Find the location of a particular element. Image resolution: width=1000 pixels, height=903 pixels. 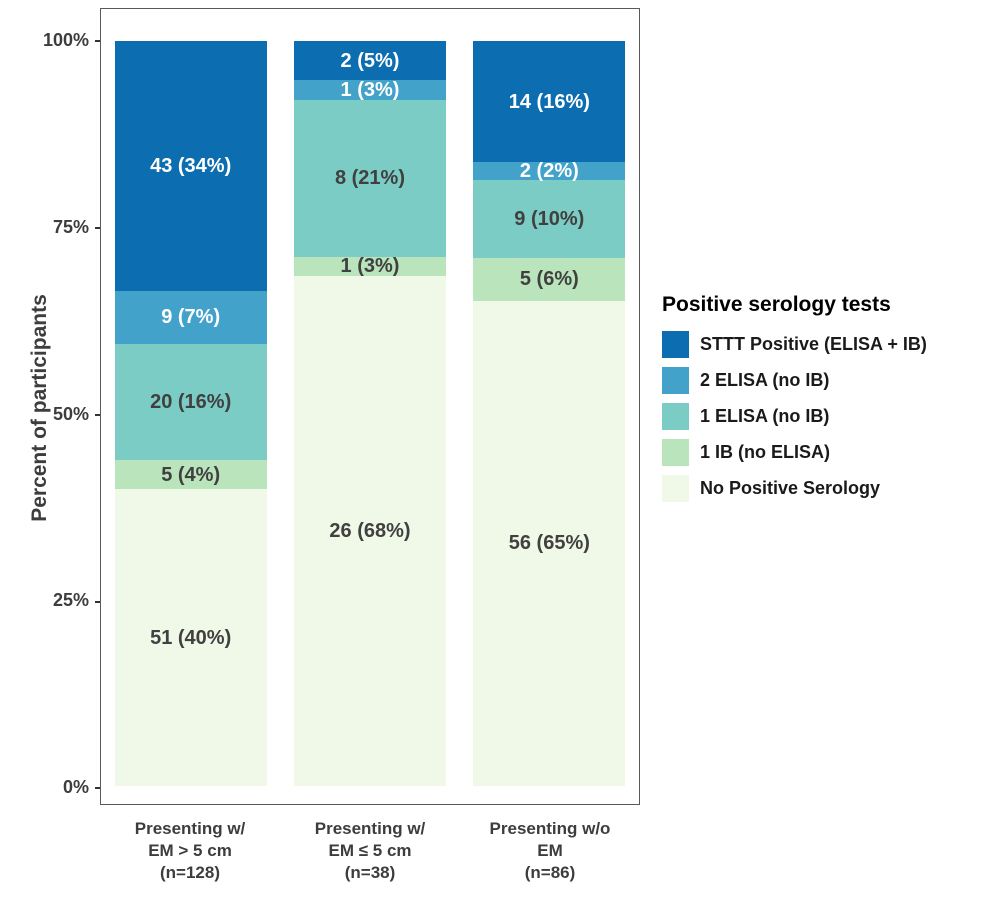

x-axis-label-line: EM is located at coordinates (550, 851).